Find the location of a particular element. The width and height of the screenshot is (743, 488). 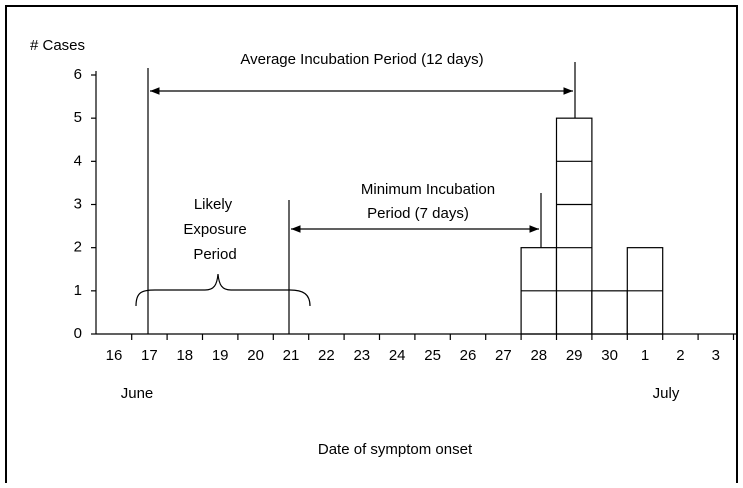

annotation: Average Incubation Period (12 days) is located at coordinates (361, 59).